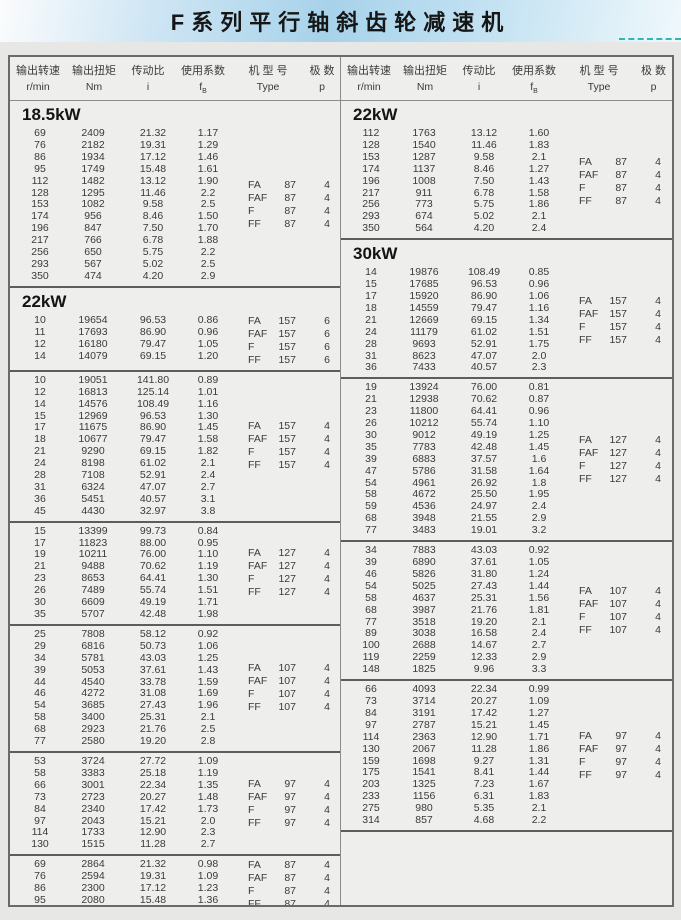 Image resolution: width=681 pixels, height=920 pixels. Describe the element at coordinates (484, 530) in the screenshot. I see `ratio-value: 19.01` at that location.